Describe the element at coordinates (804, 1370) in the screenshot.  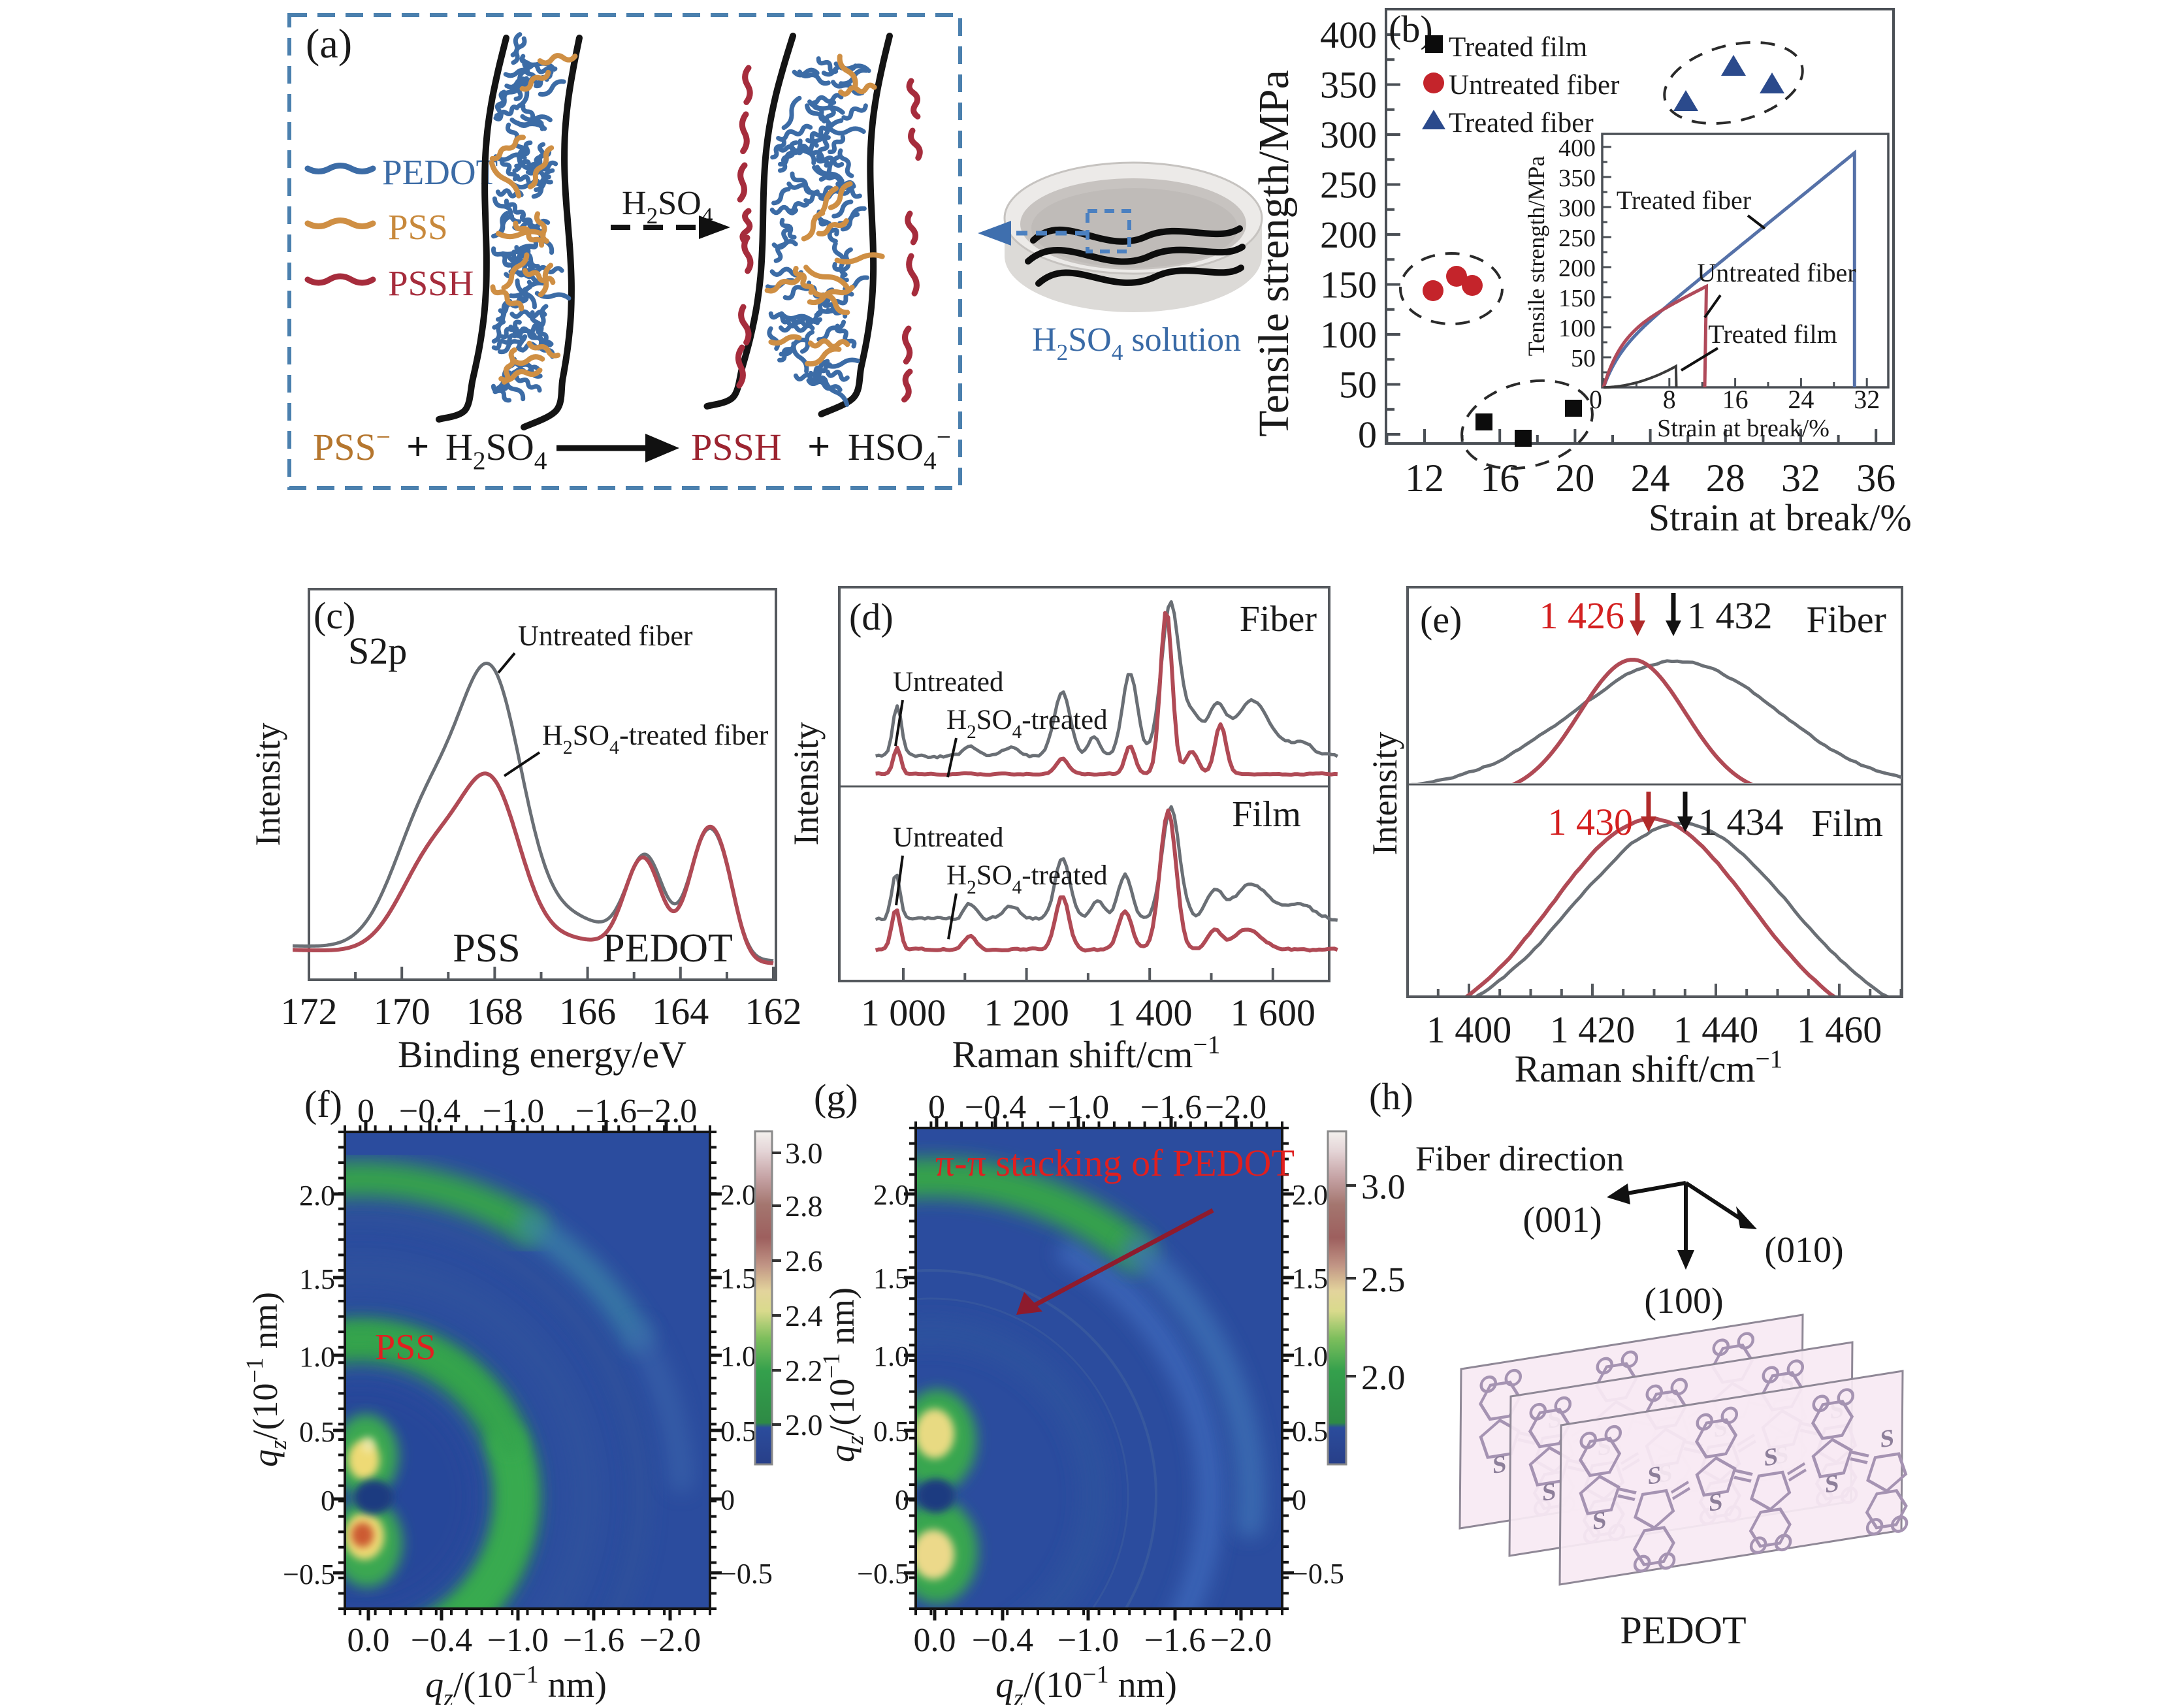
I see `svg-text: 2.2` at that location.